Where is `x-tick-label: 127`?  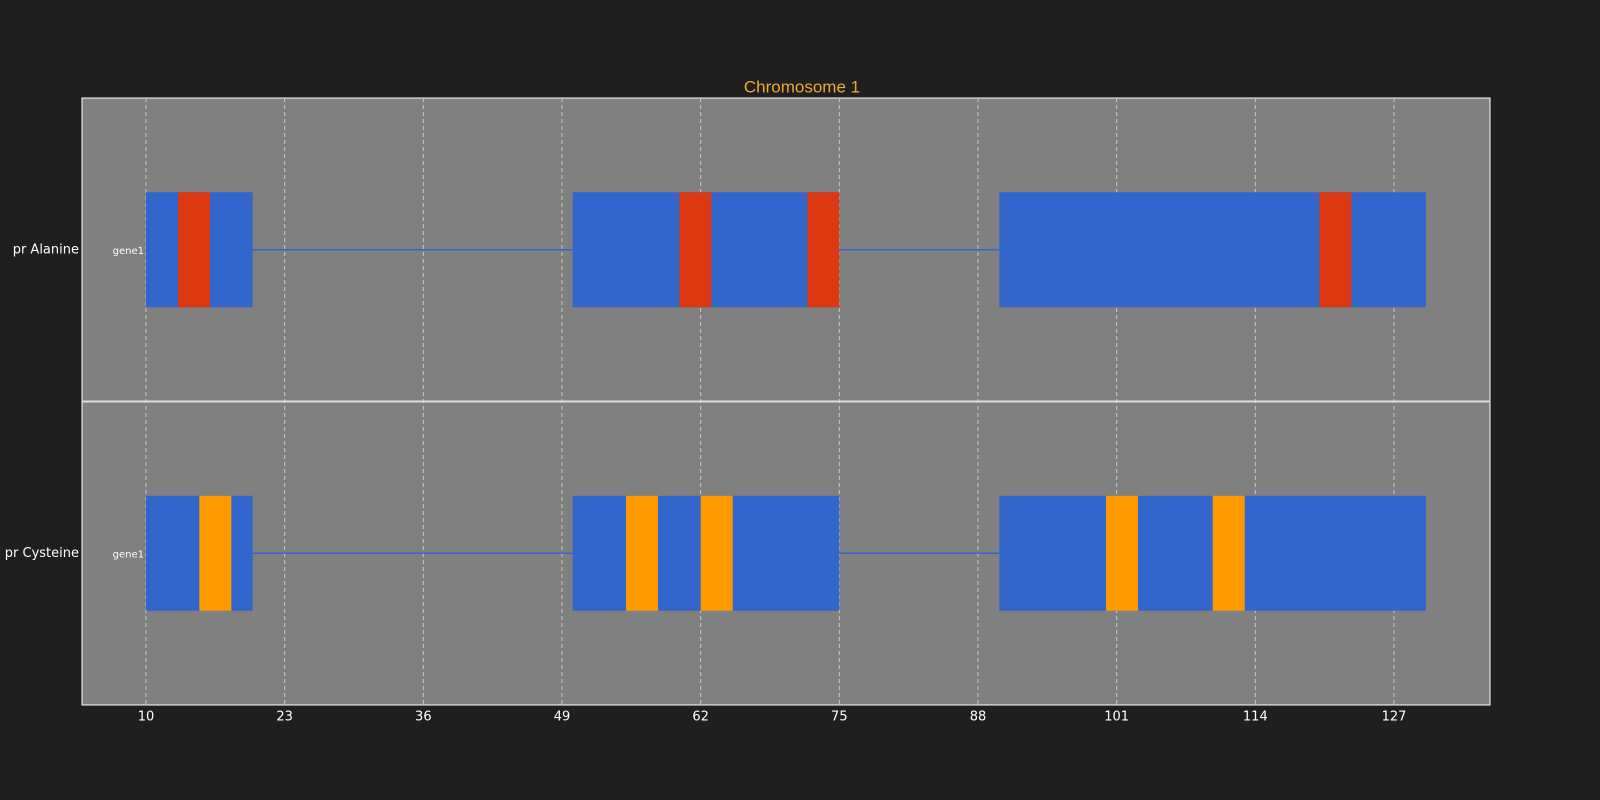 x-tick-label: 127 is located at coordinates (1394, 717).